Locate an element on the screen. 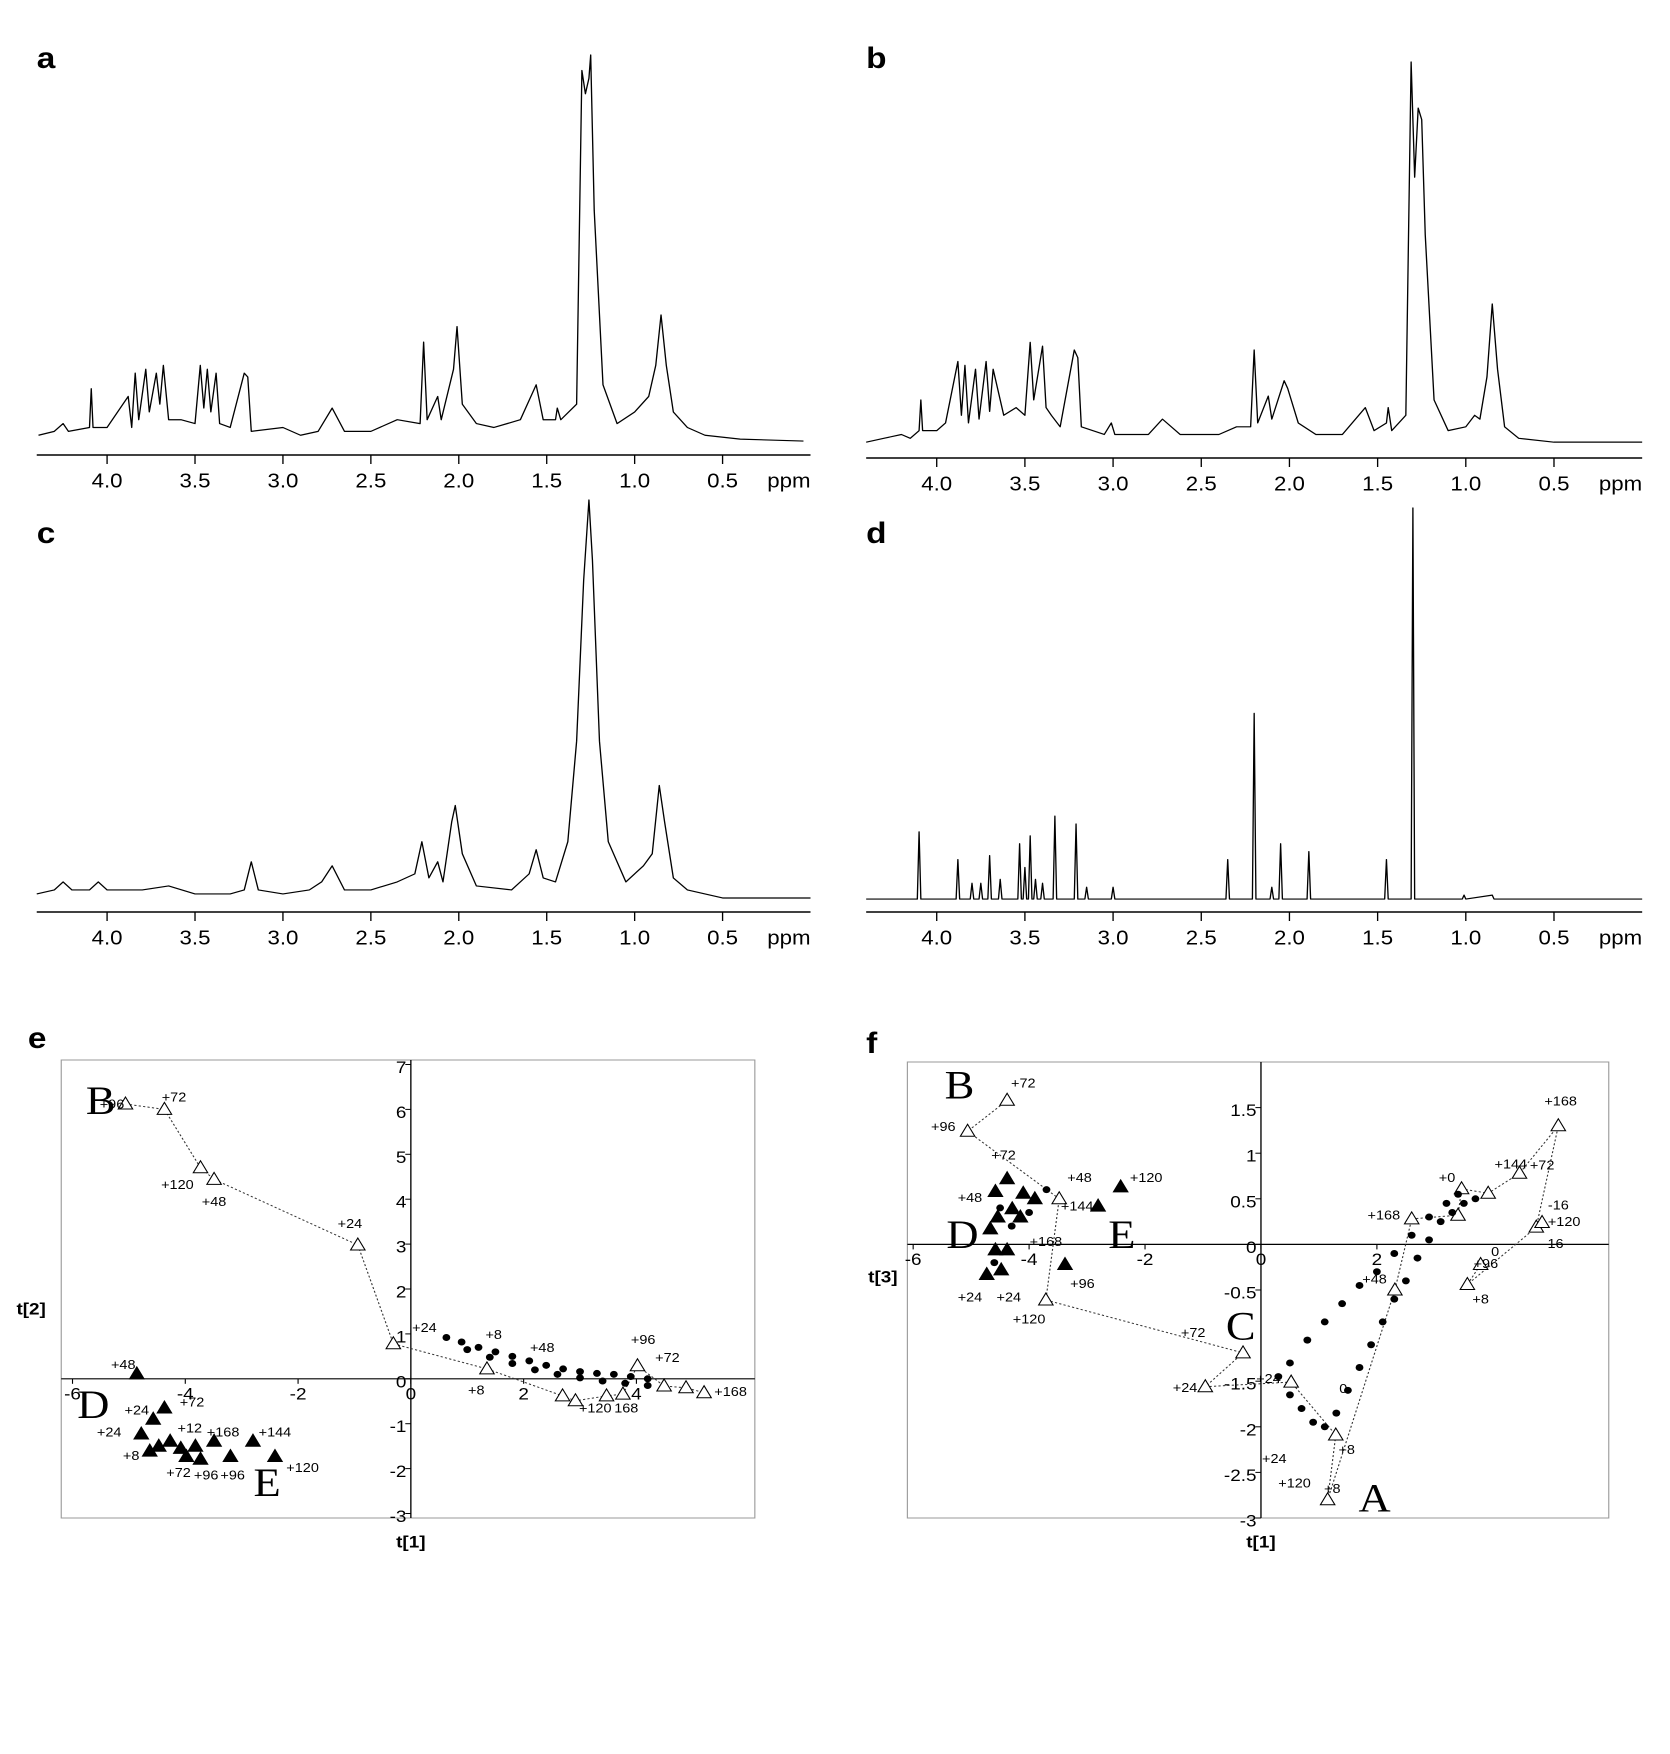  x-tick-label: 0 is located at coordinates (411, 1393).